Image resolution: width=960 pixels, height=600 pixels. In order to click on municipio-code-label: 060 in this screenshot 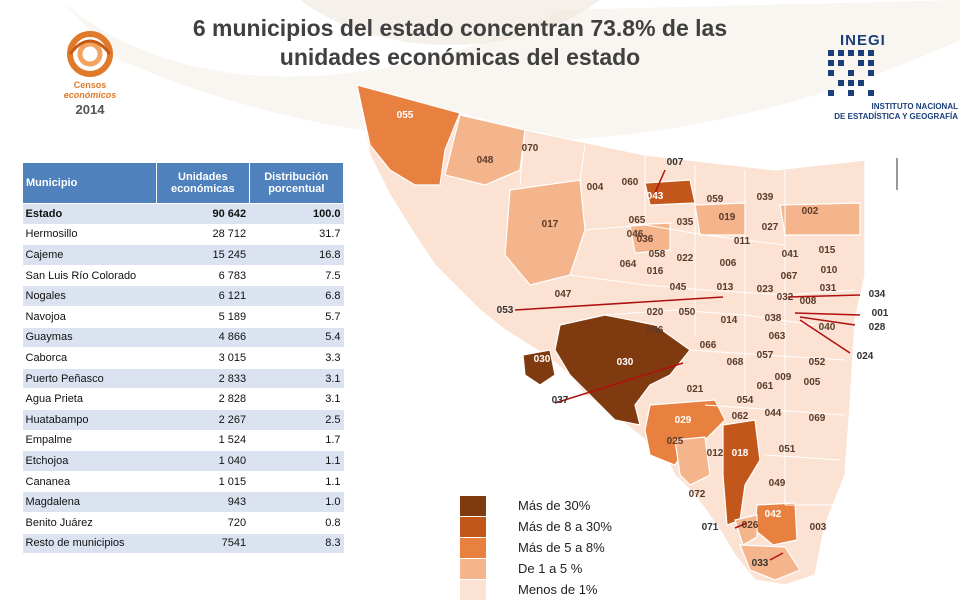, I will do `click(630, 182)`.